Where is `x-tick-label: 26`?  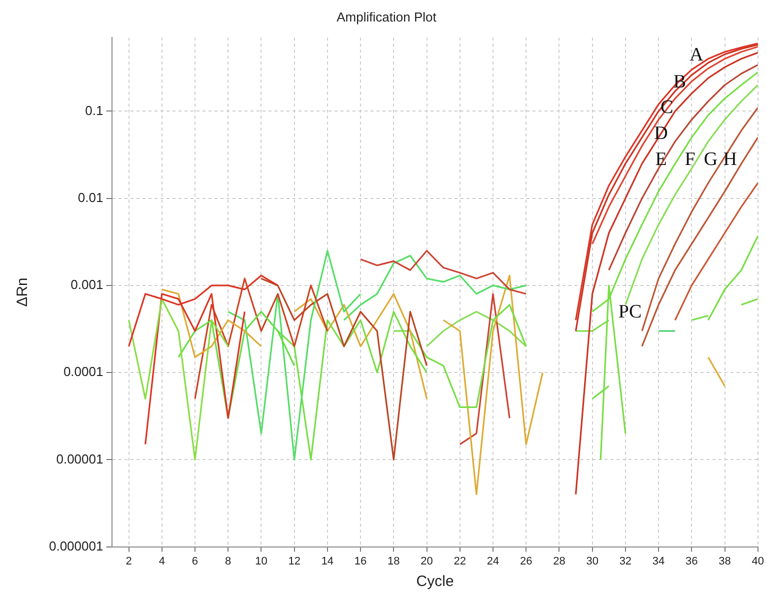 x-tick-label: 26 is located at coordinates (526, 561).